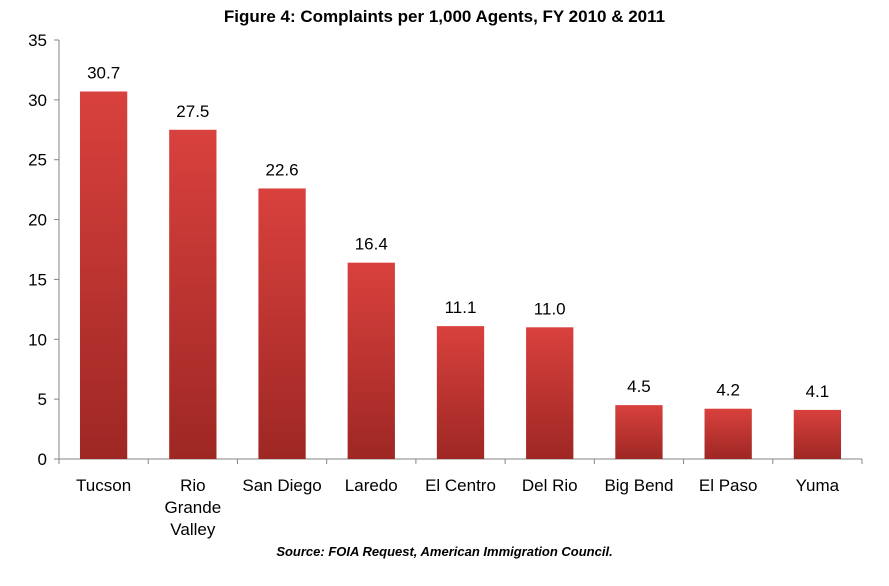 The height and width of the screenshot is (586, 889). What do you see at coordinates (282, 169) in the screenshot?
I see `data-label: 22.6` at bounding box center [282, 169].